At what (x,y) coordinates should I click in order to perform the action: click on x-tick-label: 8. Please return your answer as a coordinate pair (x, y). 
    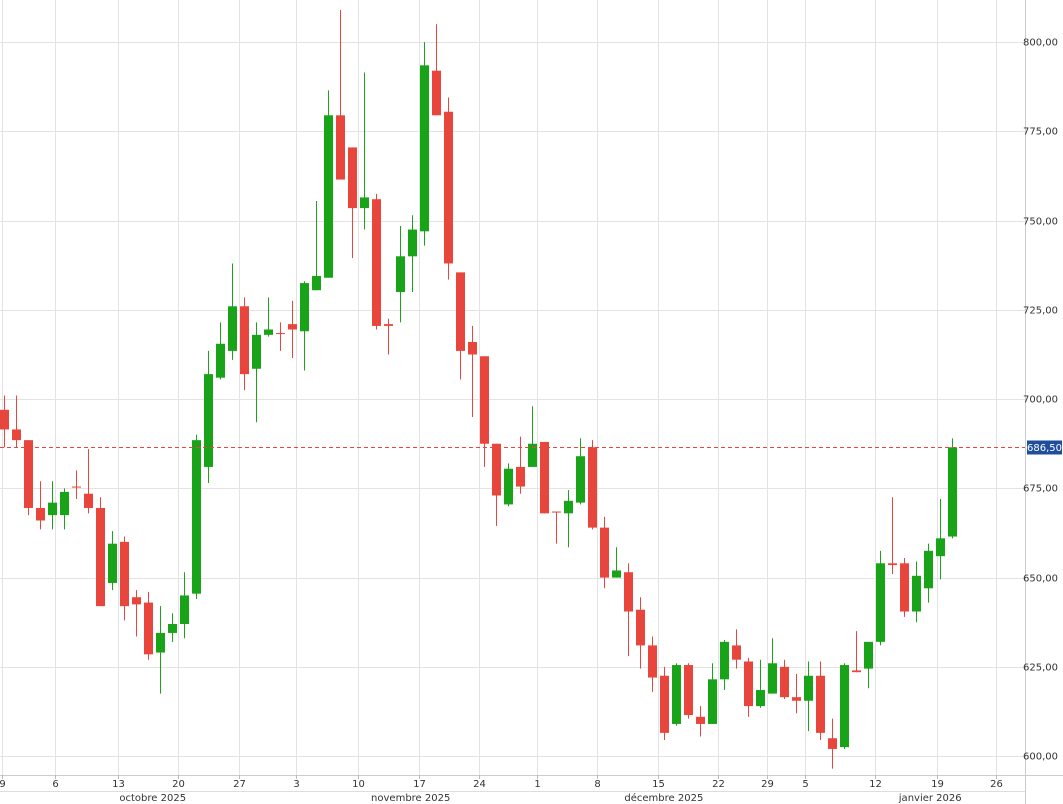
    Looking at the image, I should click on (597, 784).